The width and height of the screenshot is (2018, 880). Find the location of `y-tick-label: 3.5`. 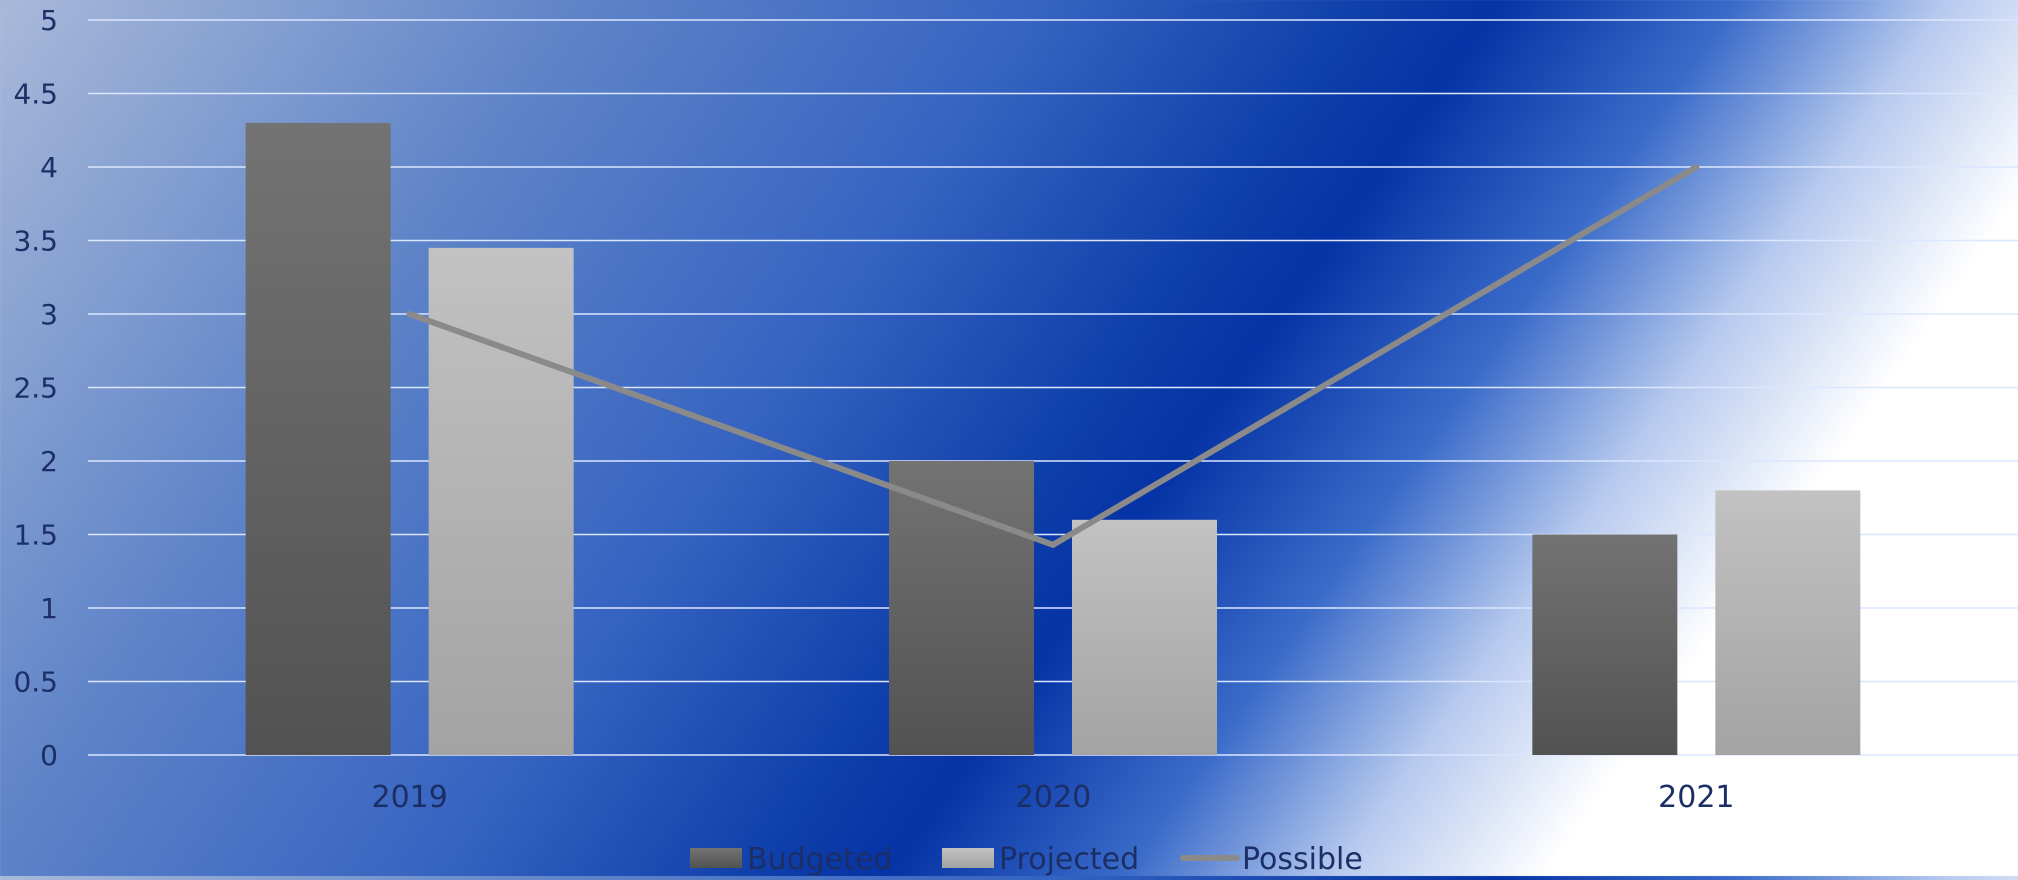

y-tick-label: 3.5 is located at coordinates (35, 241).